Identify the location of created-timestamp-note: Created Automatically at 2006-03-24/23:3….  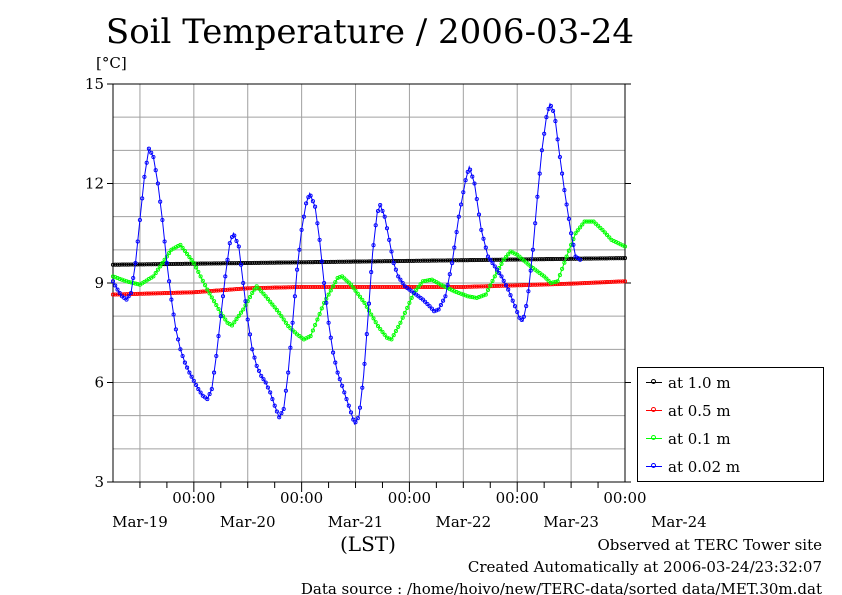
(644, 567).